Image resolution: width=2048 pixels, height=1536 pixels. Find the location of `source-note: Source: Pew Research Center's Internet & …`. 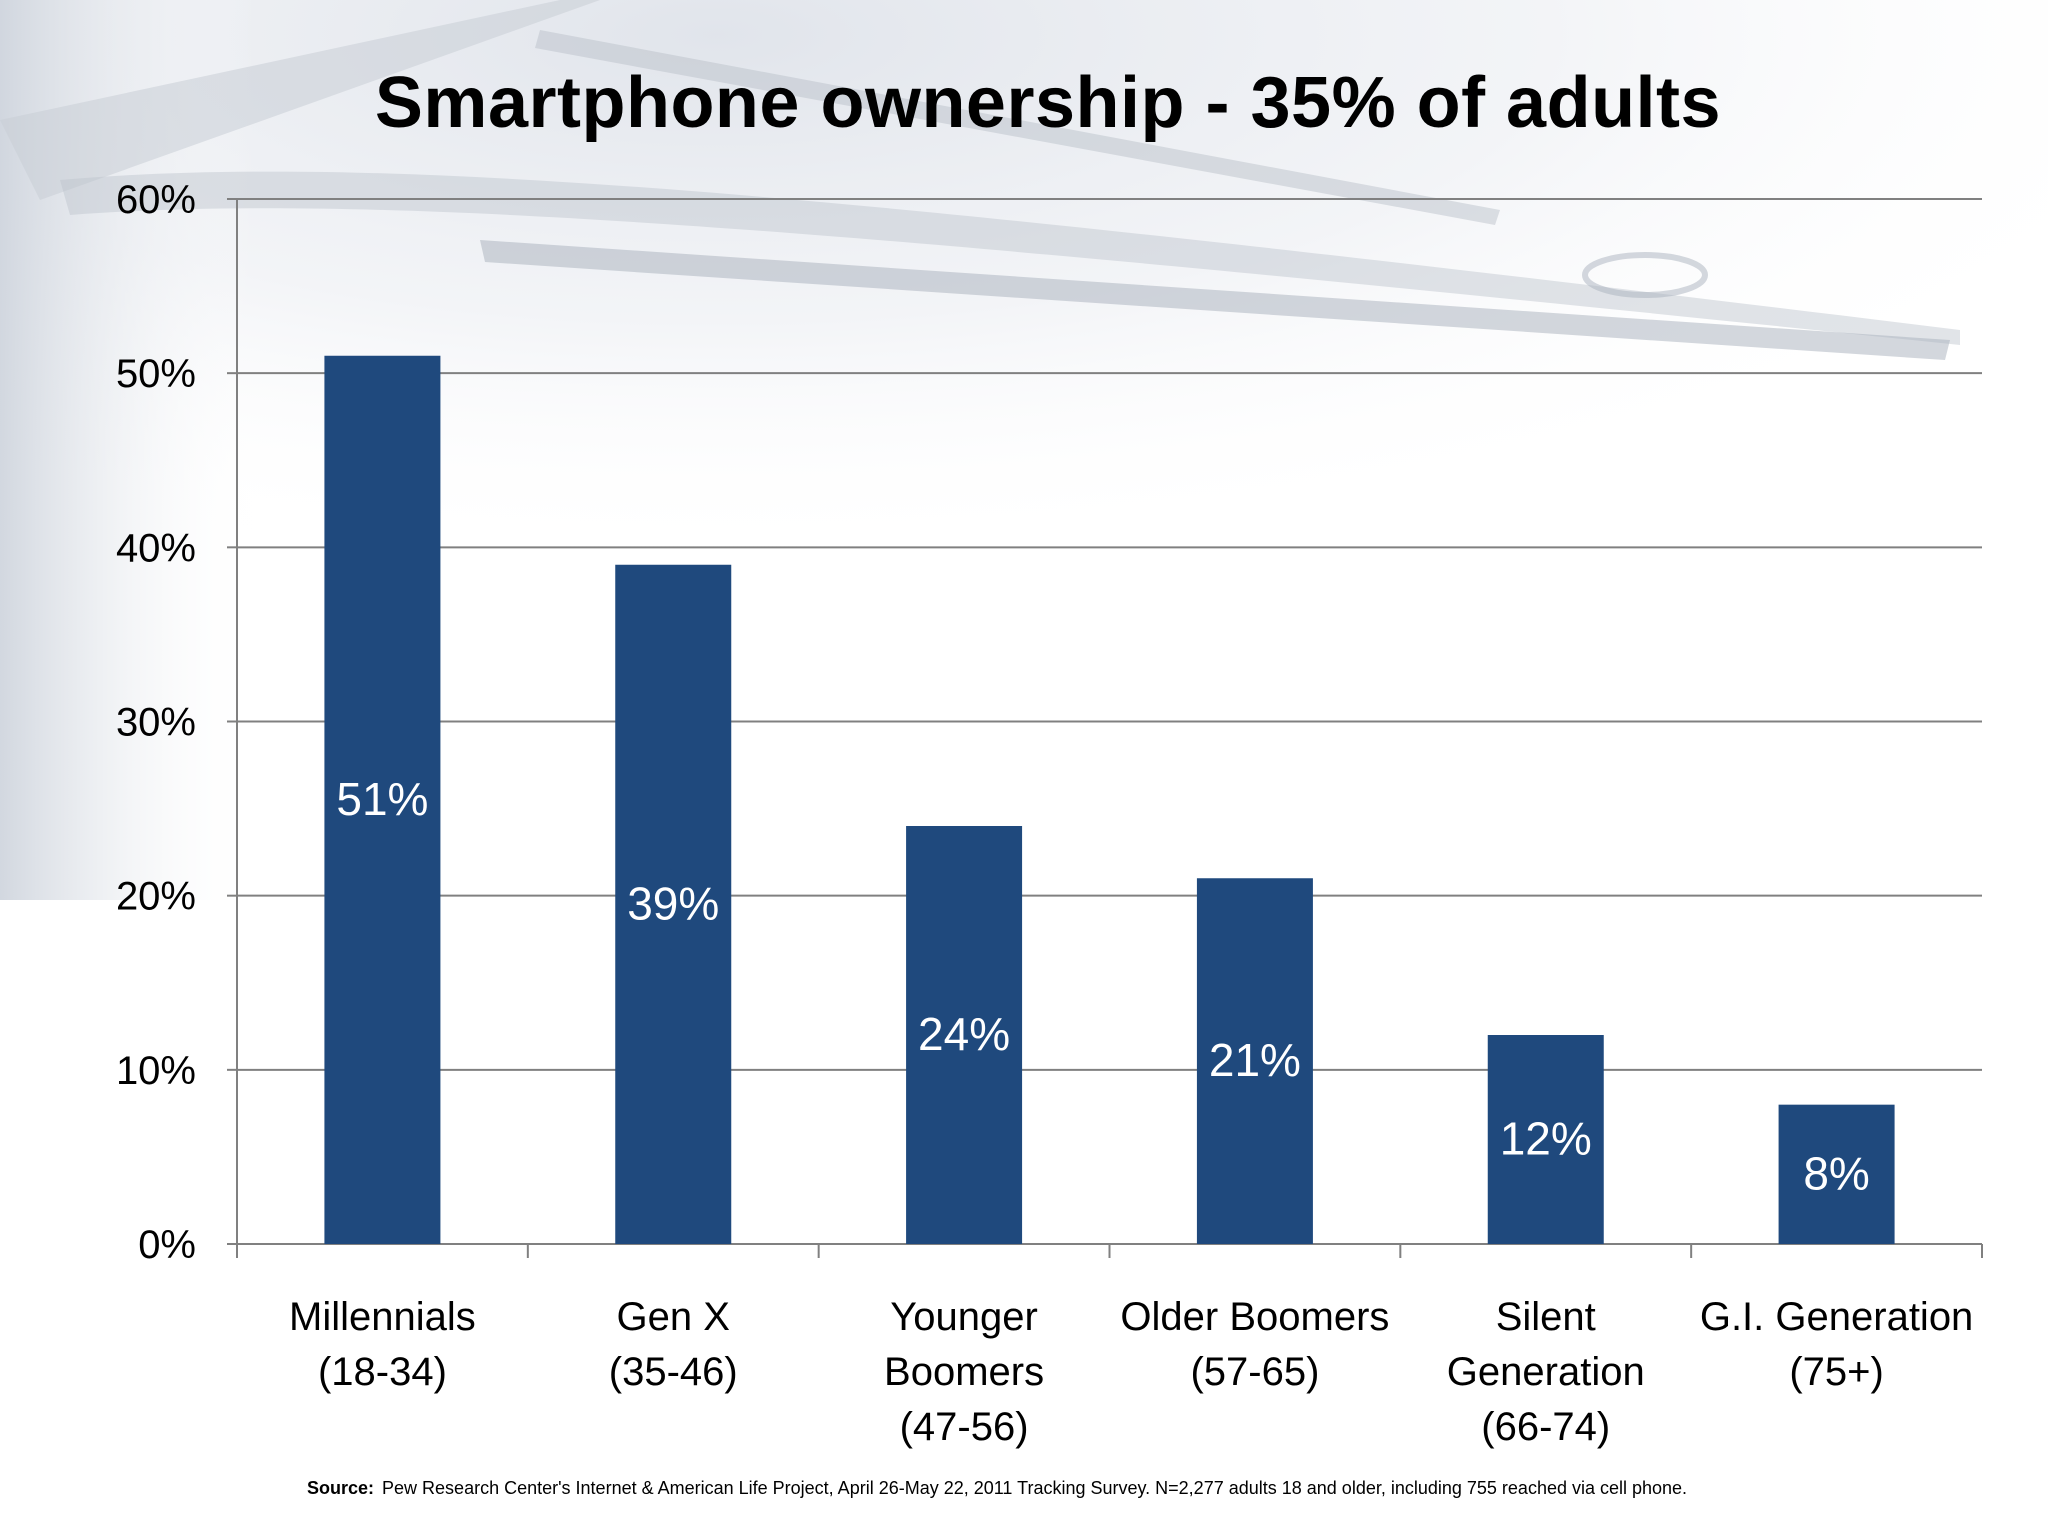

source-note: Source: Pew Research Center's Internet & … is located at coordinates (997, 1488).